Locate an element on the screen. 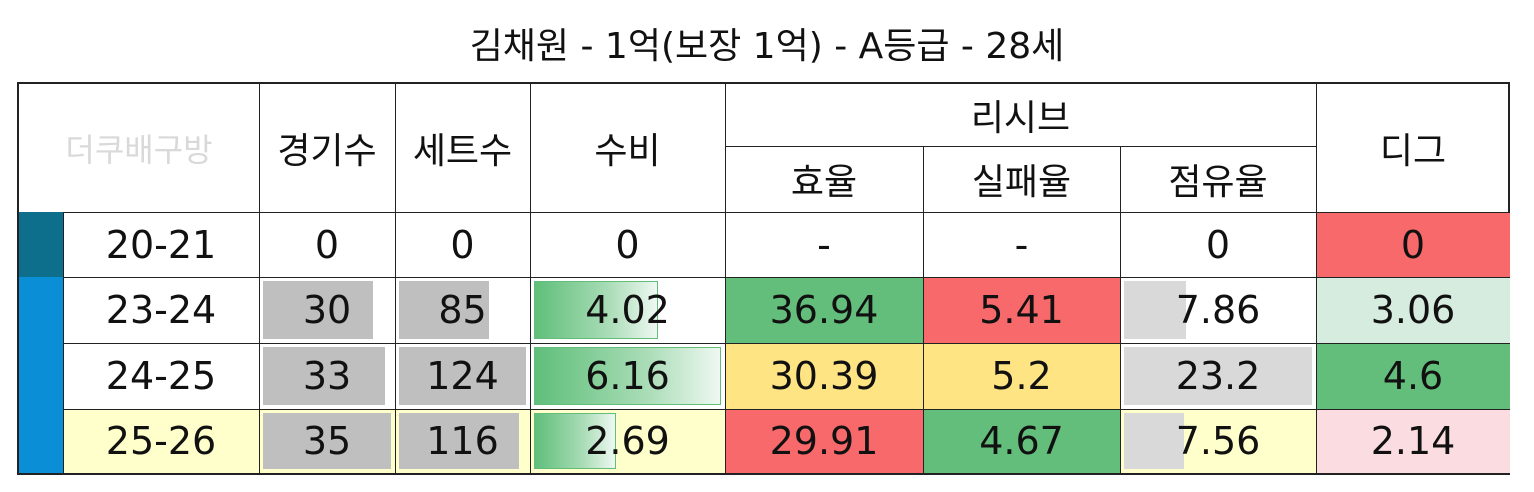 This screenshot has width=1534, height=492. defense-cell: 4.02 is located at coordinates (627, 310).